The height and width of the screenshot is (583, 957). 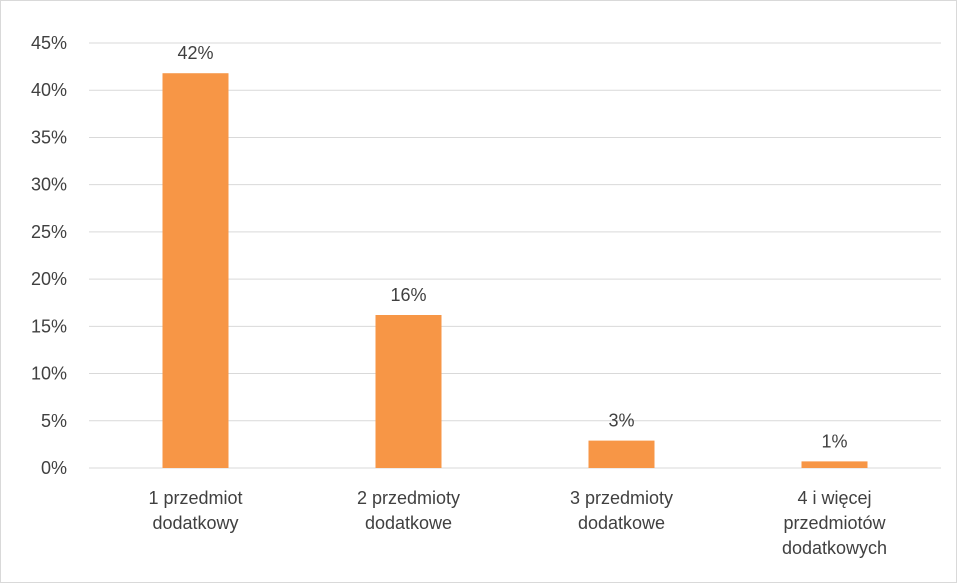 I want to click on y-tick-label: 0%, so click(x=54, y=468).